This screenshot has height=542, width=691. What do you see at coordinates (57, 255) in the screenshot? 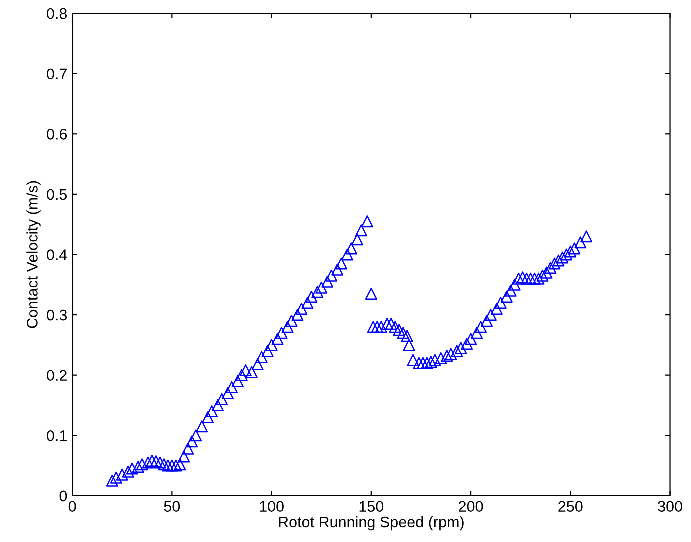
I see `y-tick-label: 0.4` at bounding box center [57, 255].